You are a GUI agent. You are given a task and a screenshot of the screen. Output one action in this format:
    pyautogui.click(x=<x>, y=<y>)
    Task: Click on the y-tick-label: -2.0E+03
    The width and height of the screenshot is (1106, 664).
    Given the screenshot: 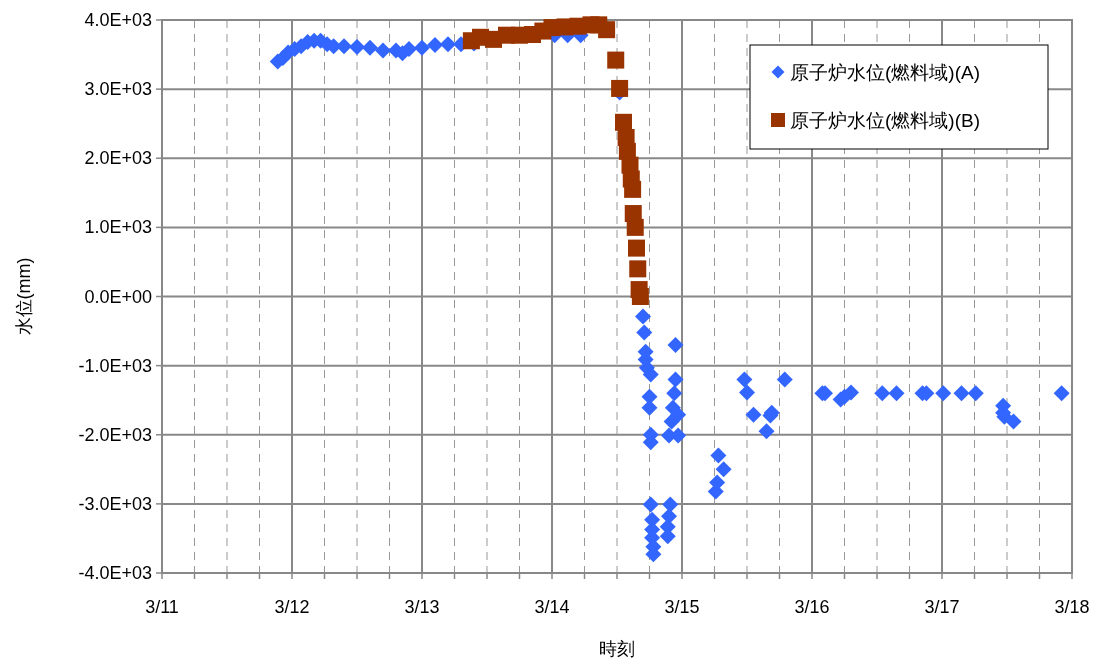 What is the action you would take?
    pyautogui.click(x=115, y=434)
    